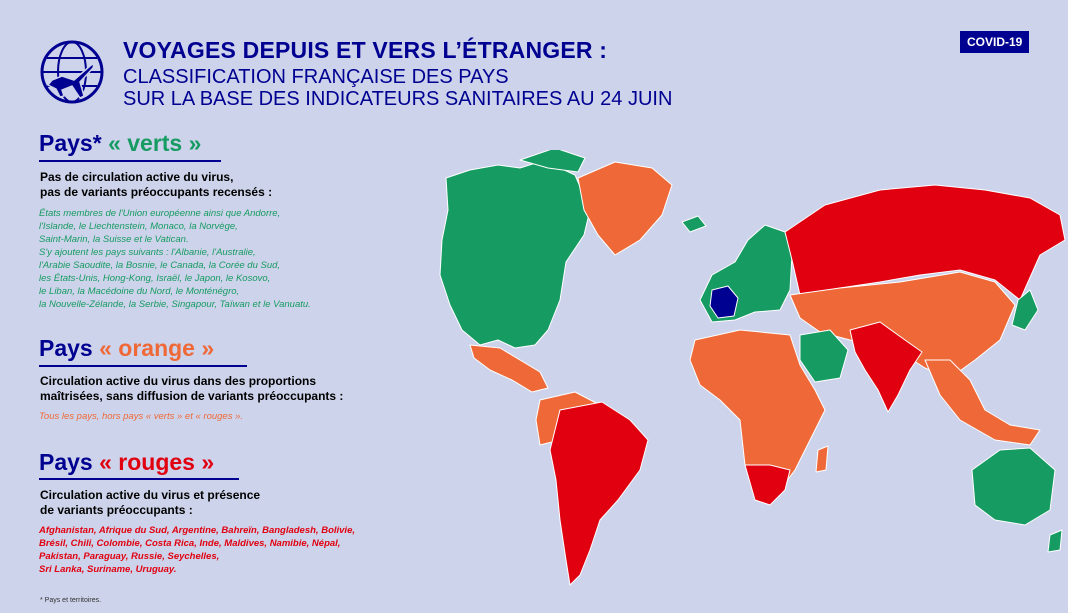 This screenshot has width=1068, height=613. Describe the element at coordinates (822, 459) in the screenshot. I see `map-madagascar-orange` at that location.